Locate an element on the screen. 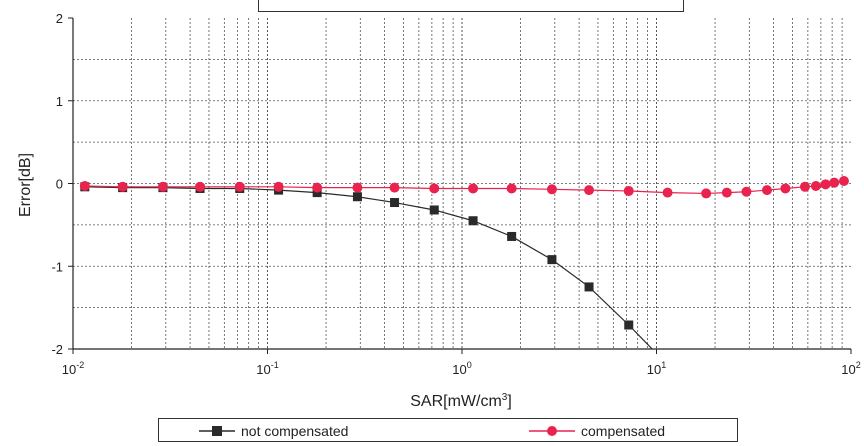 The image size is (864, 446). y-tick-label: -1 is located at coordinates (57, 266).